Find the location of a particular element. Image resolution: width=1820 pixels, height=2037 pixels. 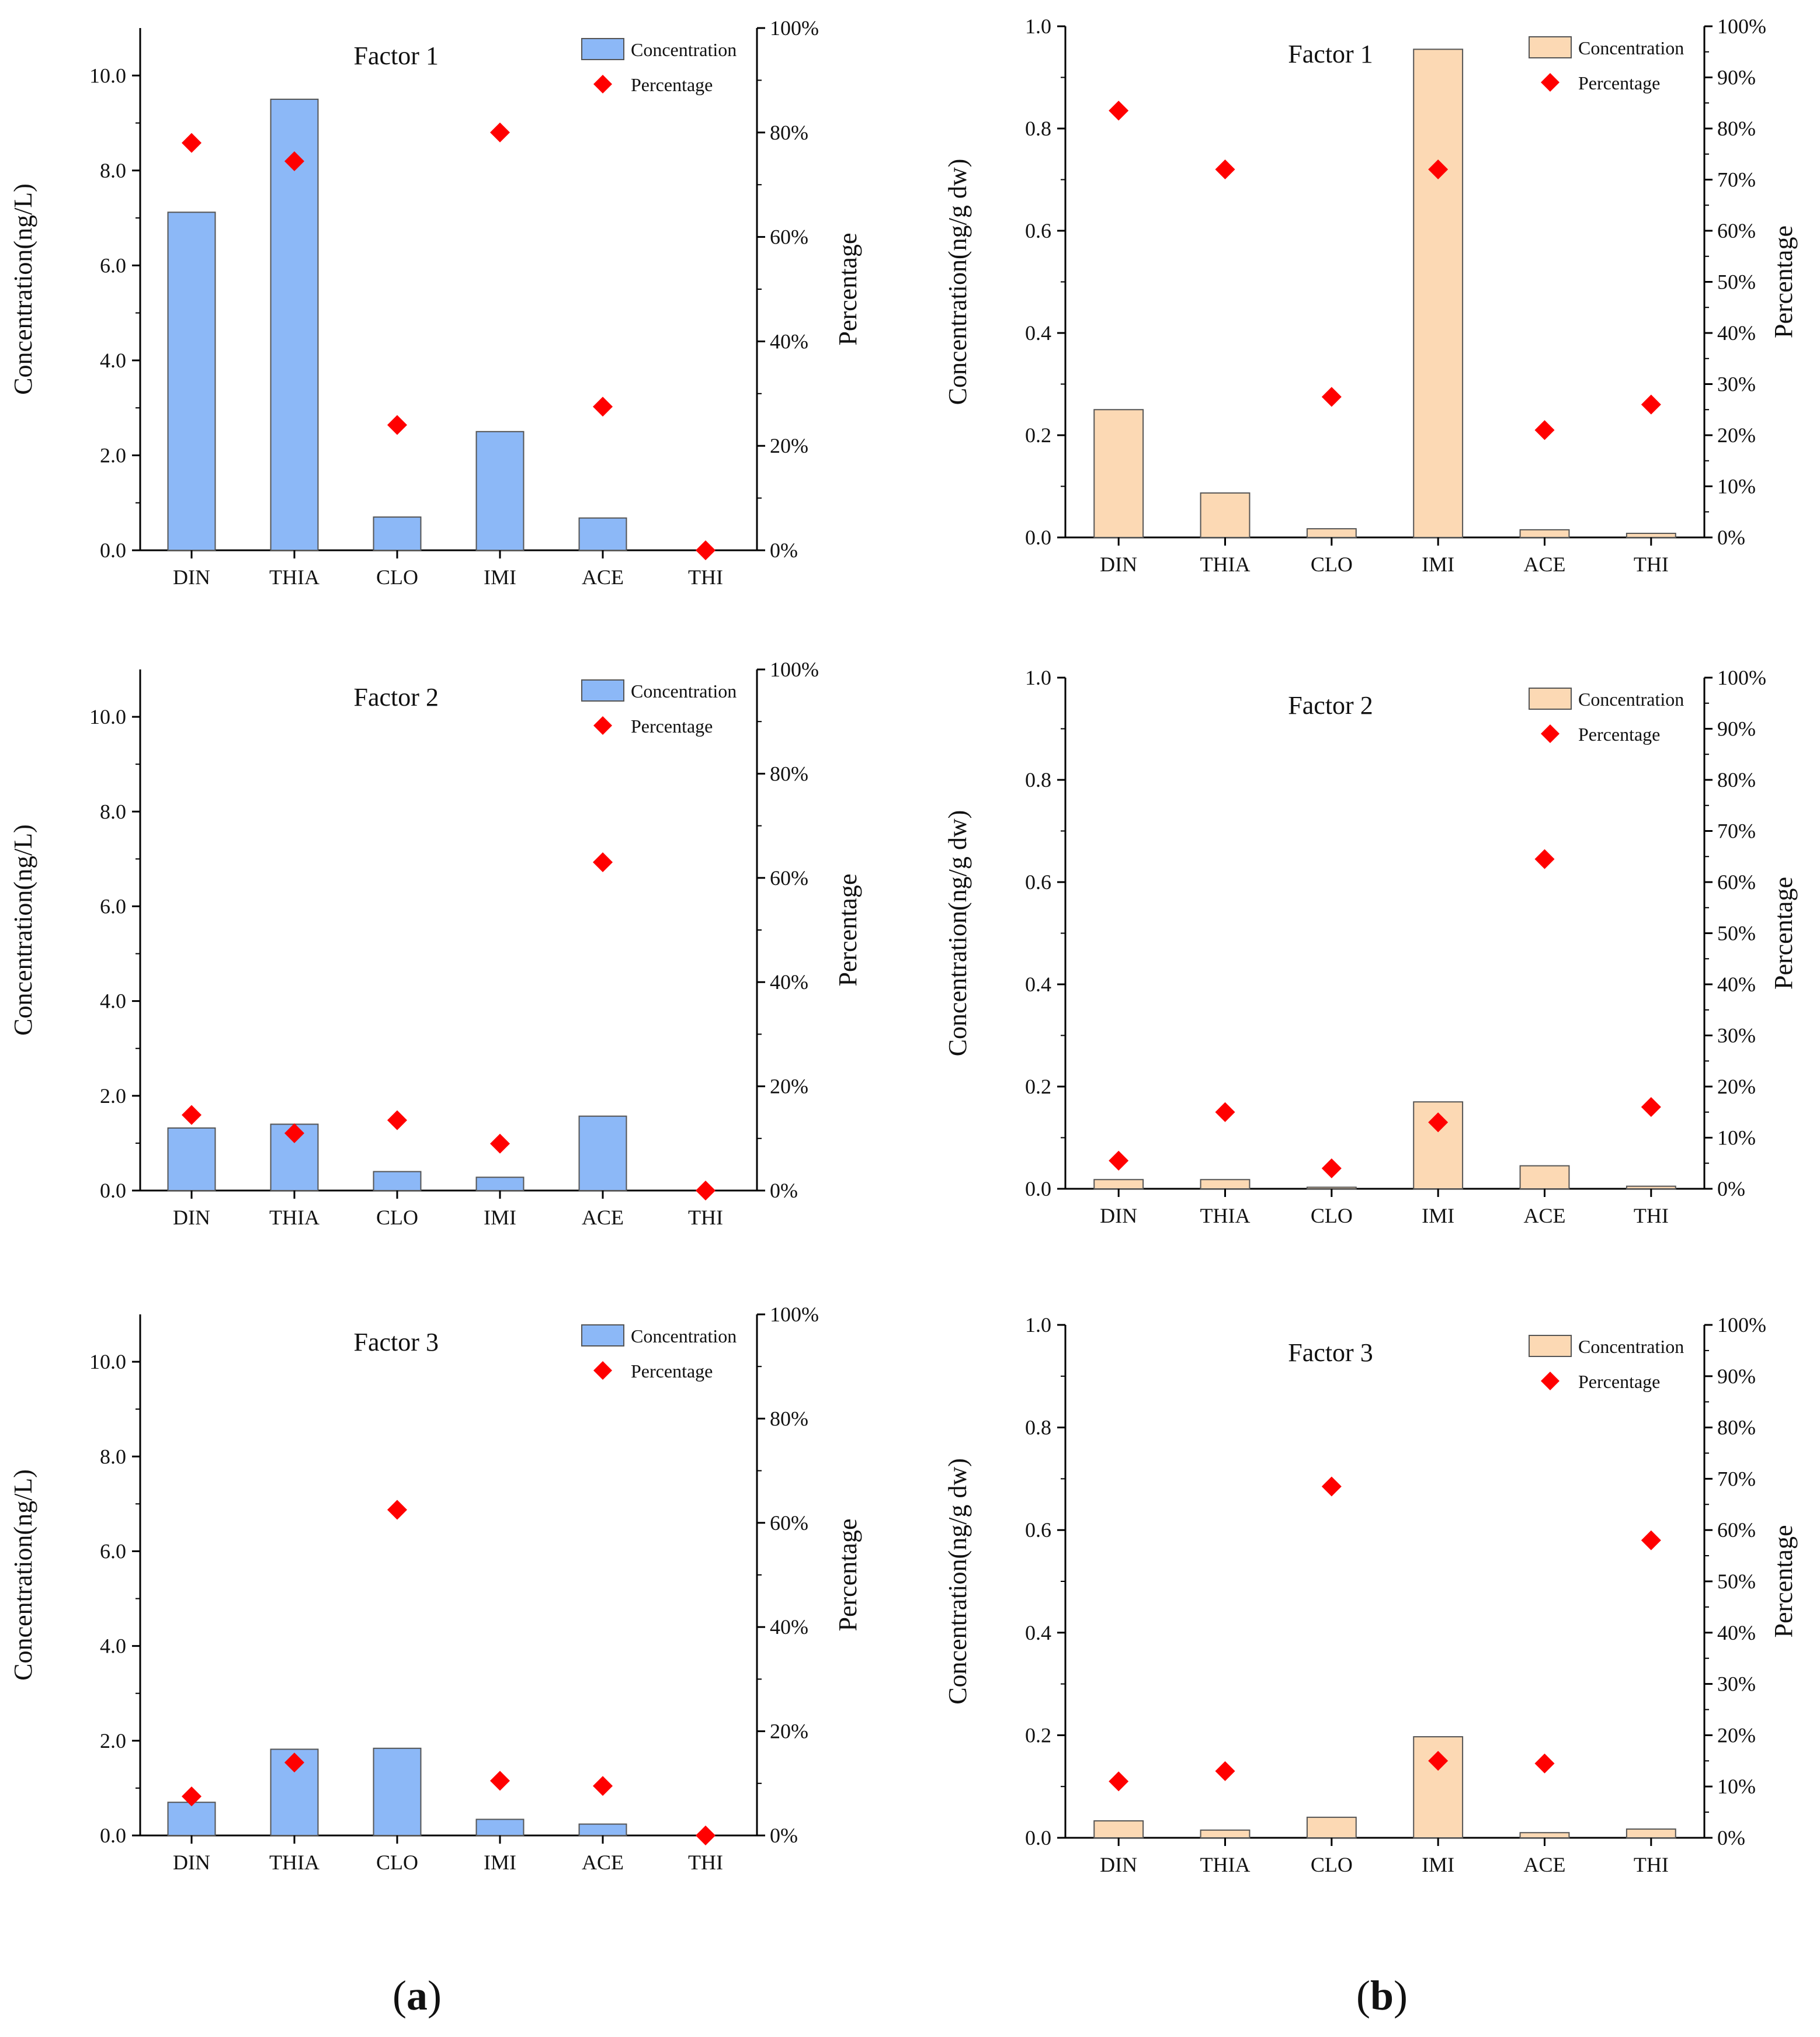

y2-axis-title: Percentage is located at coordinates (847, 930).